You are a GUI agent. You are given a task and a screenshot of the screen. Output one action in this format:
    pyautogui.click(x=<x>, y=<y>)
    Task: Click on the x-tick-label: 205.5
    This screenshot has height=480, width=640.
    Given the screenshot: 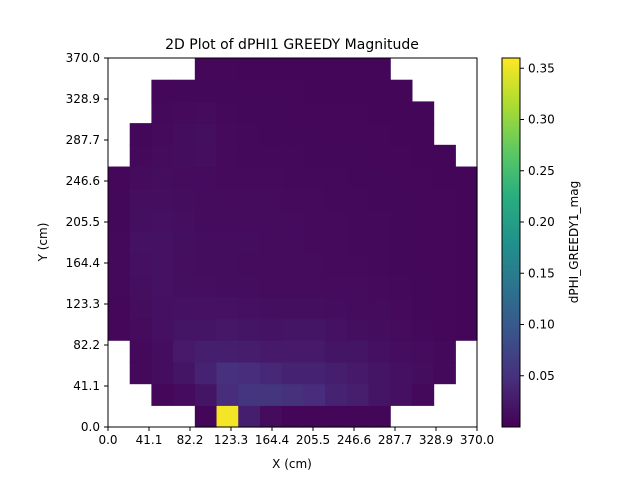 What is the action you would take?
    pyautogui.click(x=313, y=440)
    